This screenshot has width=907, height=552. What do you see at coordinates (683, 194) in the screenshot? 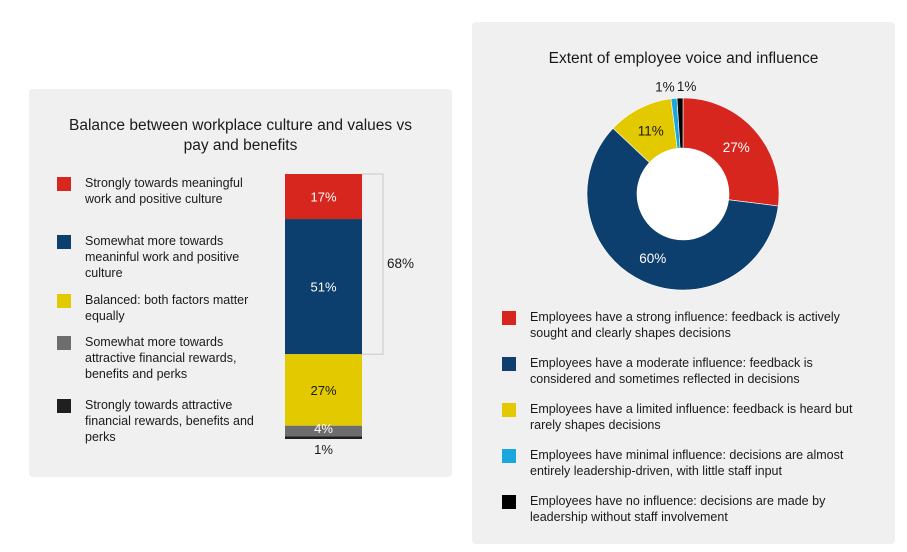
I see `donut-hole` at bounding box center [683, 194].